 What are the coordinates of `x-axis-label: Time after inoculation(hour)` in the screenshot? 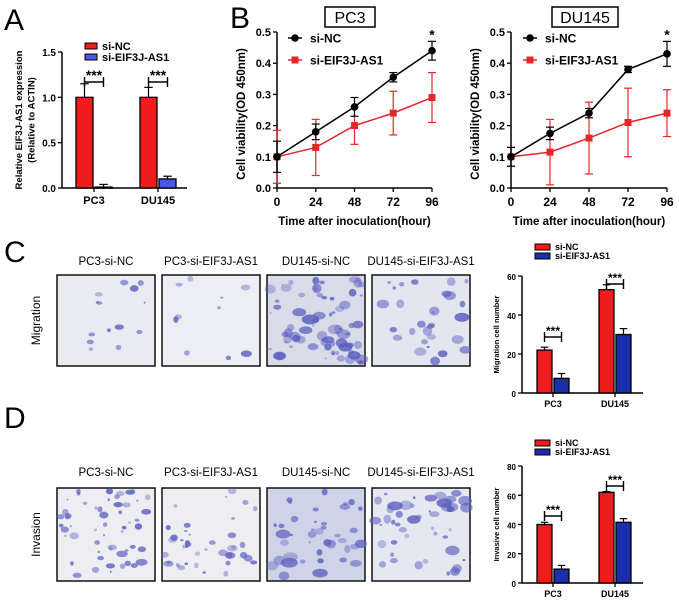 It's located at (354, 222).